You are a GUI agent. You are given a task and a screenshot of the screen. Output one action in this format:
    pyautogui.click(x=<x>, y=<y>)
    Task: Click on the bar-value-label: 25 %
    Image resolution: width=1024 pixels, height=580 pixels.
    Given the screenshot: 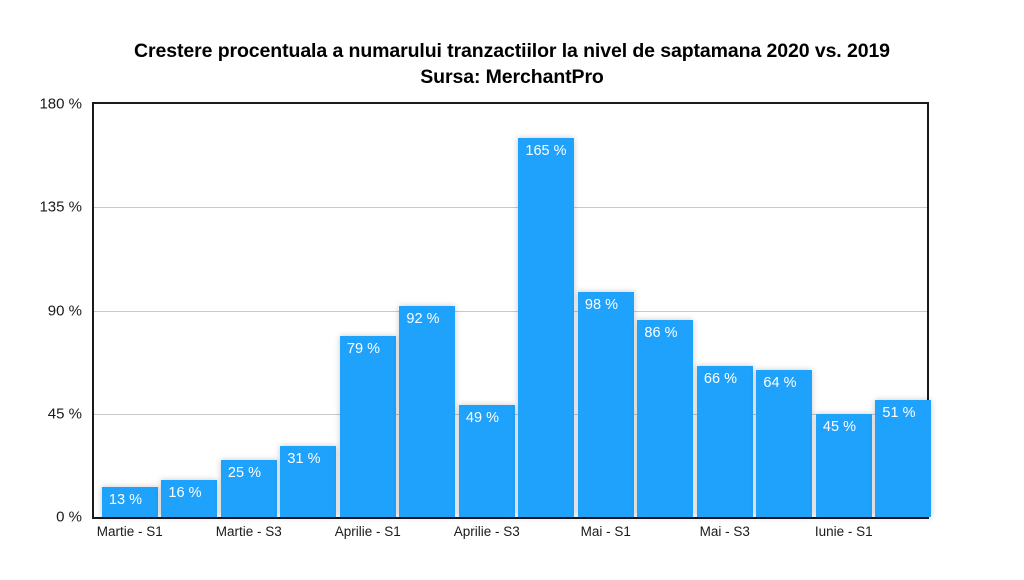 What is the action you would take?
    pyautogui.click(x=244, y=472)
    